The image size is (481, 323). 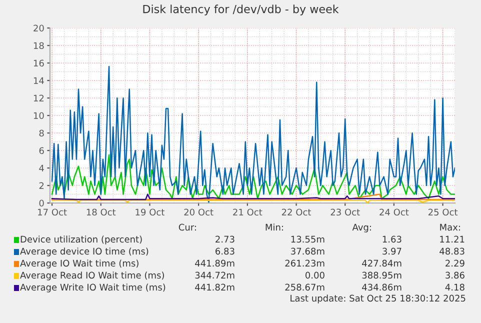 What do you see at coordinates (304, 263) in the screenshot?
I see `text: 261.23m` at bounding box center [304, 263].